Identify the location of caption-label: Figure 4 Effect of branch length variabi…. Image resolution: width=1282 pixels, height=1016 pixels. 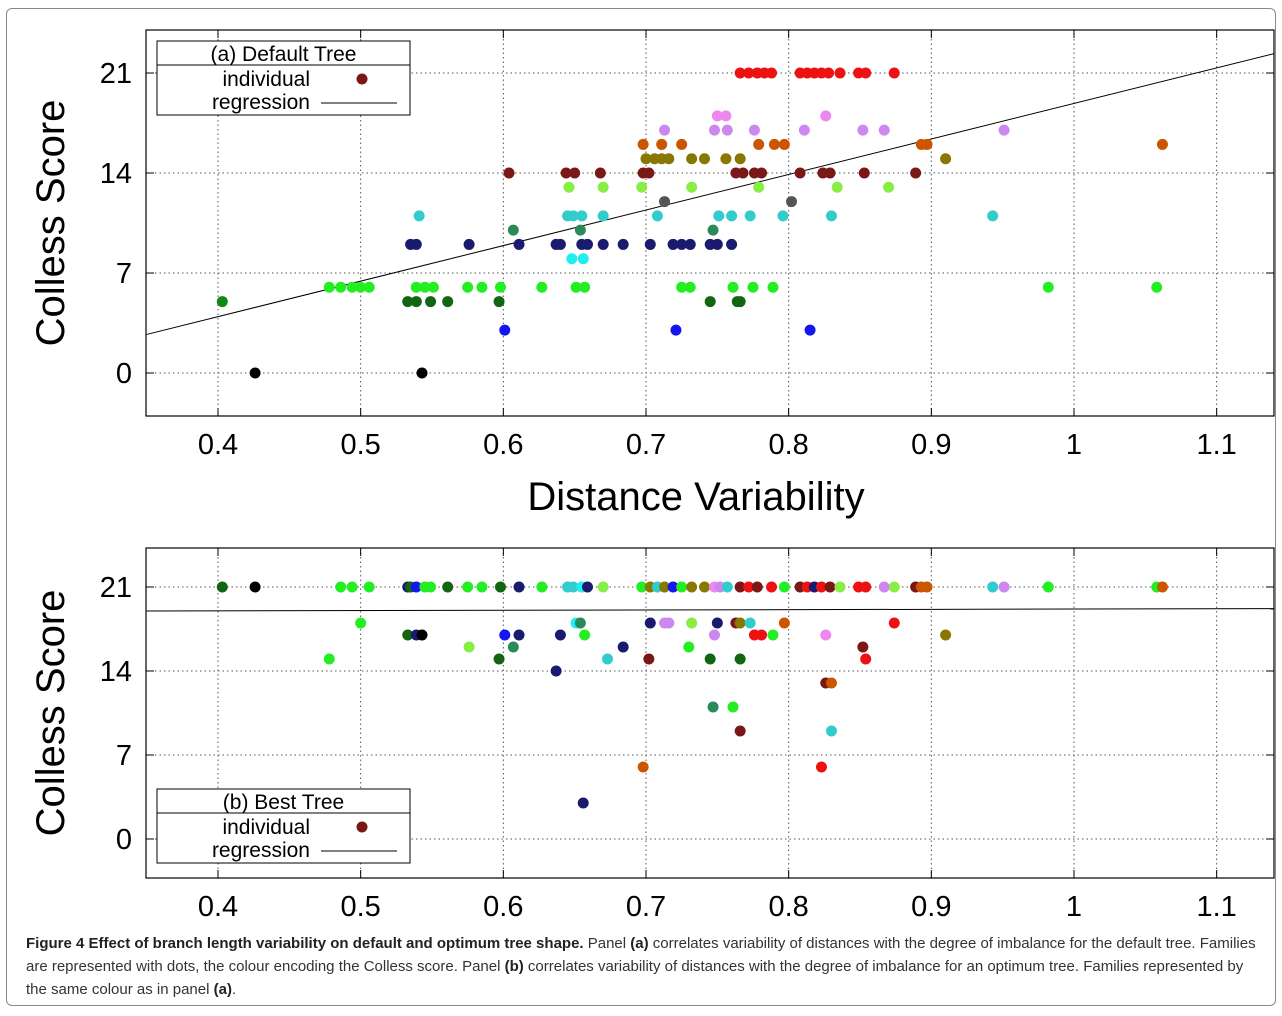
(305, 943).